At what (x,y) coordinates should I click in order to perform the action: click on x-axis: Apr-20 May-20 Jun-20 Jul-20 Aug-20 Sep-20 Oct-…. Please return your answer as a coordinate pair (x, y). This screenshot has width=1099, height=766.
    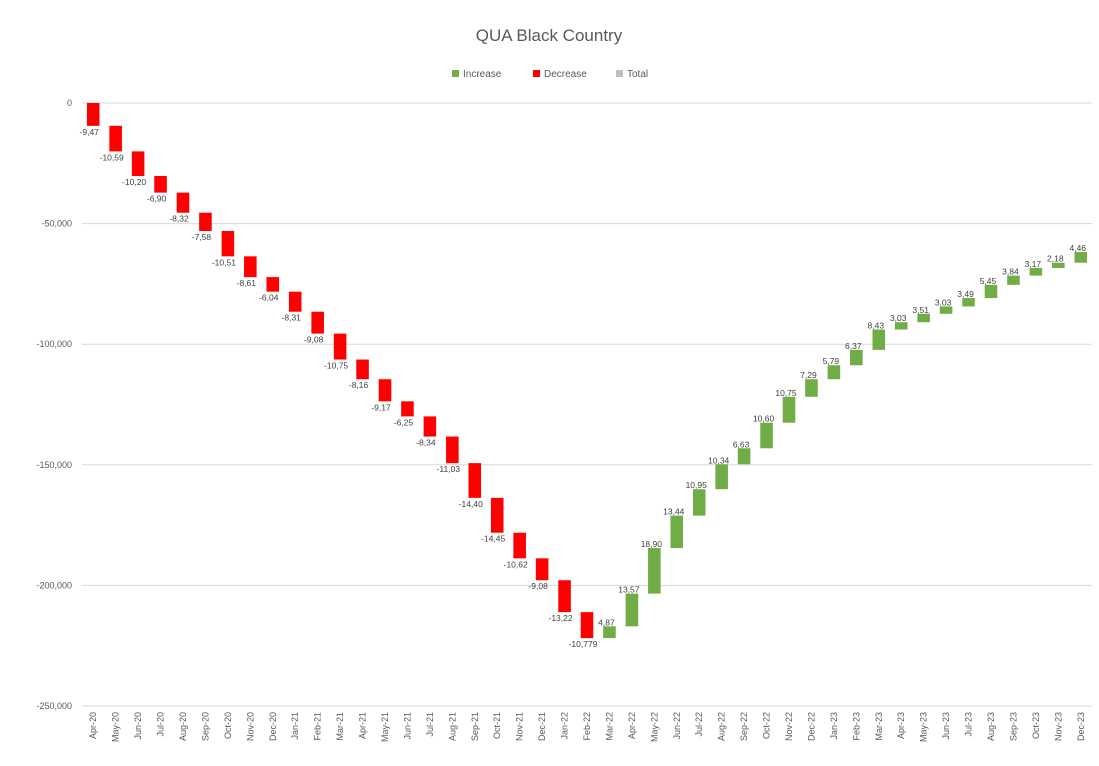
    Looking at the image, I should click on (587, 727).